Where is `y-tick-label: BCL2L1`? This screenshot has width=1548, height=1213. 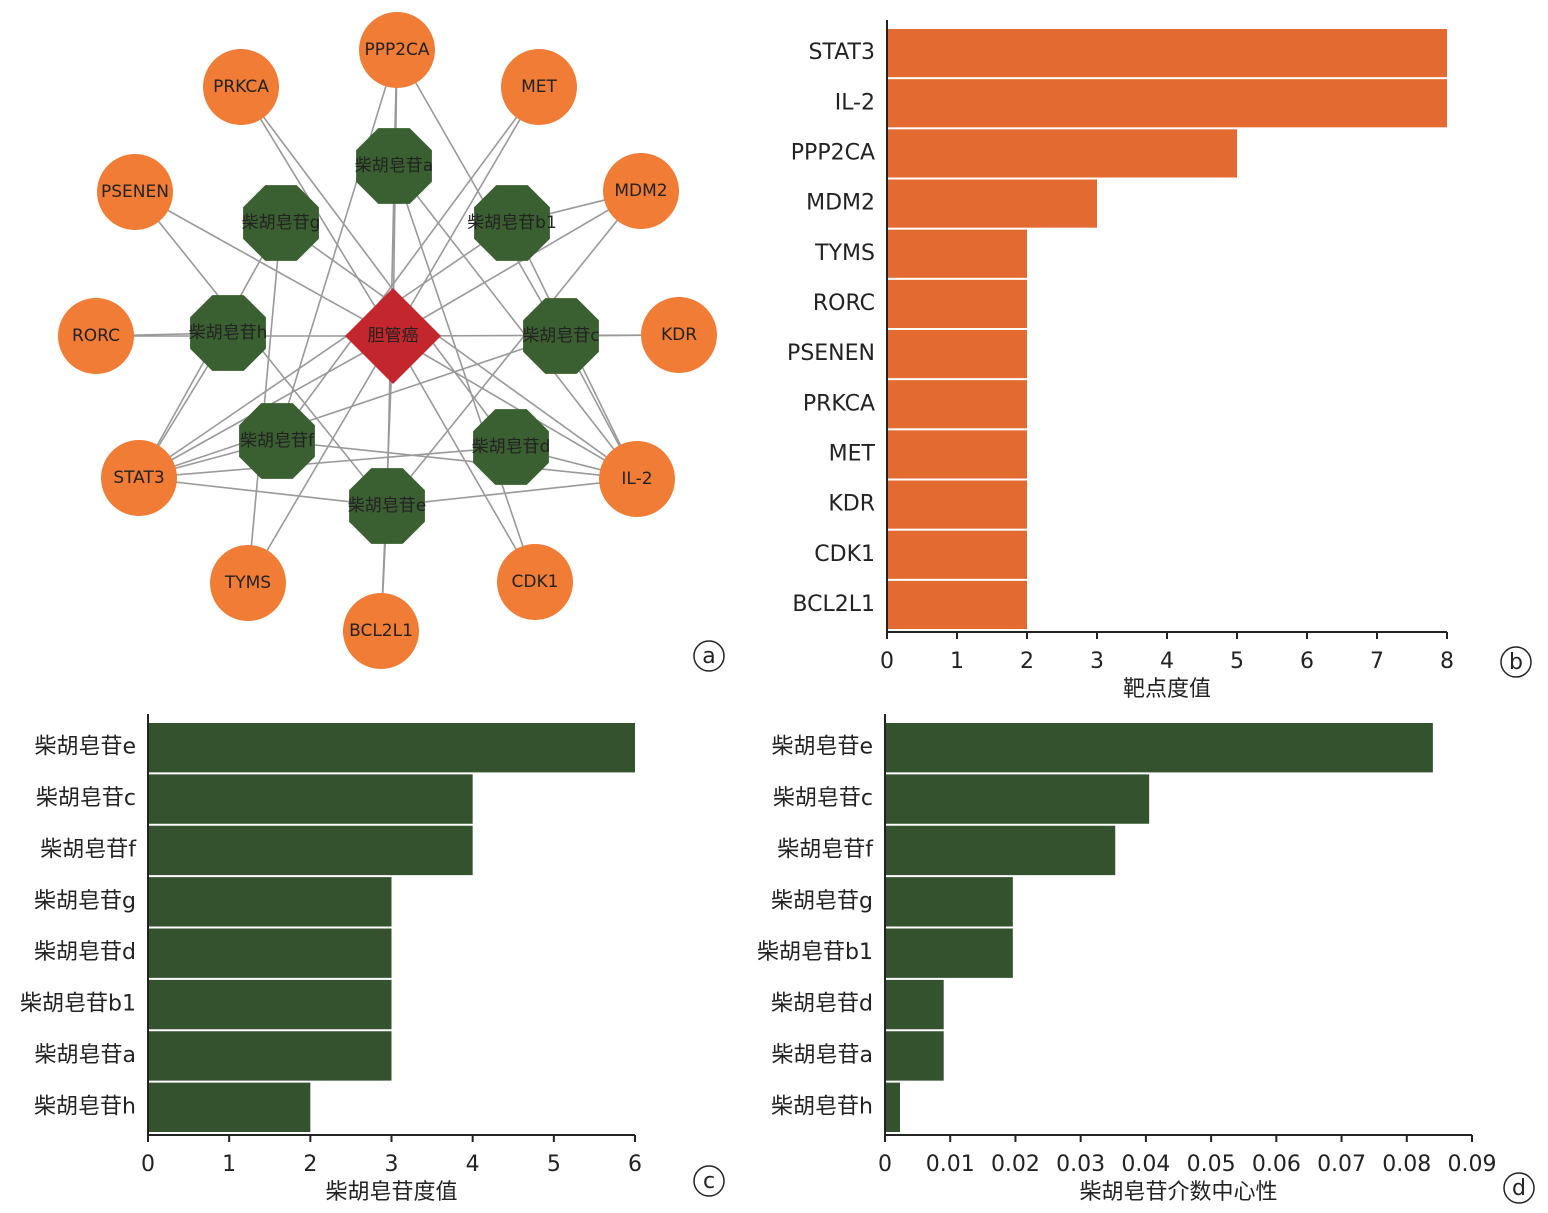
y-tick-label: BCL2L1 is located at coordinates (833, 604).